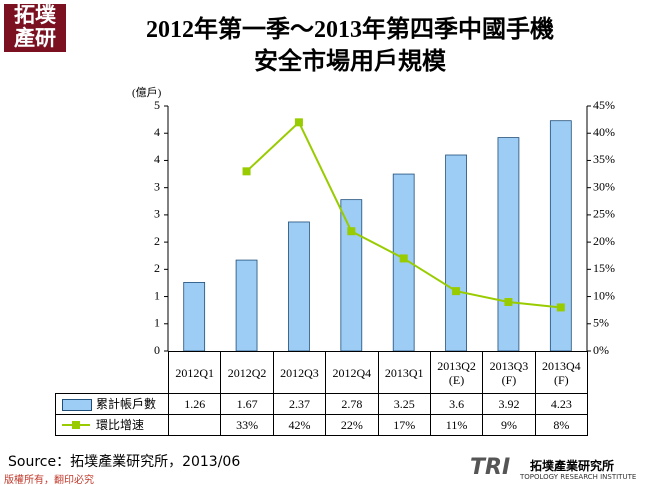 The image size is (650, 485). What do you see at coordinates (456, 404) in the screenshot?
I see `data-label: 3.6` at bounding box center [456, 404].